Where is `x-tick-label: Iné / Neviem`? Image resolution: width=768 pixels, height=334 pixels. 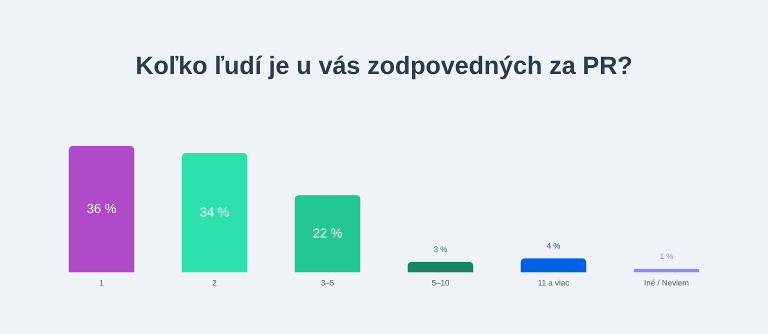 x-tick-label: Iné / Neviem is located at coordinates (667, 283).